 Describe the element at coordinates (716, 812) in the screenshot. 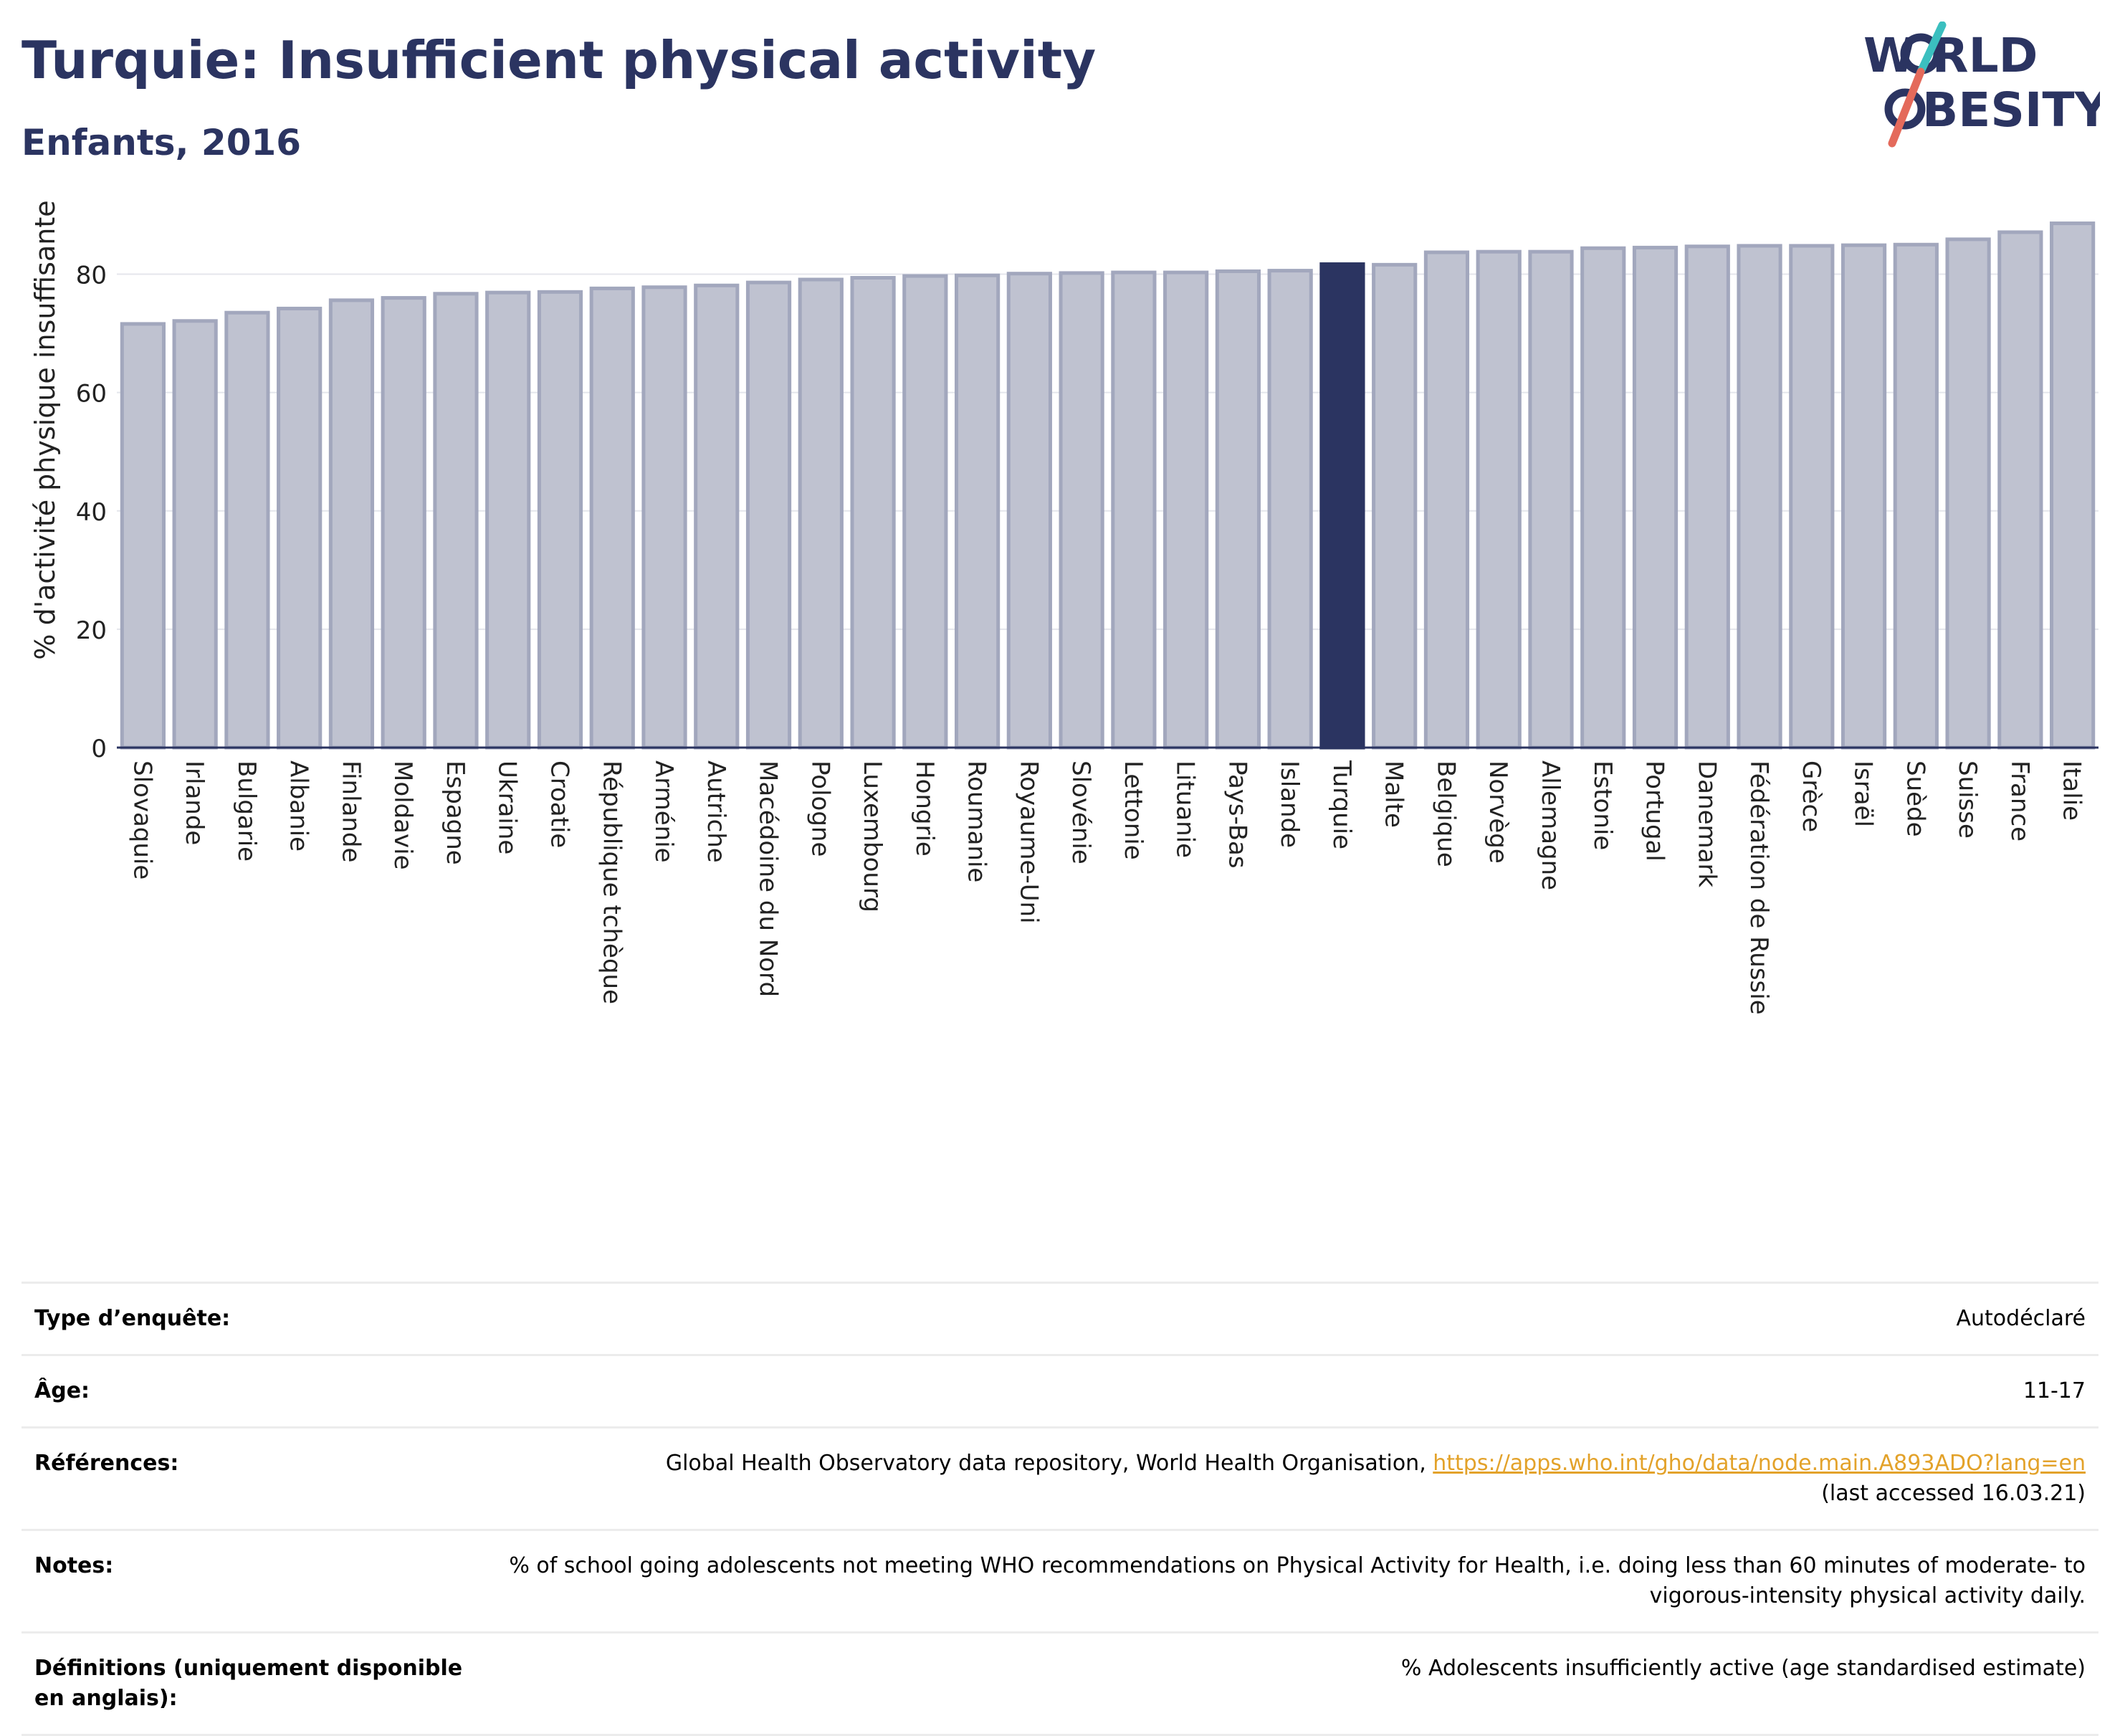

I see `x-tick-label: Autriche` at that location.